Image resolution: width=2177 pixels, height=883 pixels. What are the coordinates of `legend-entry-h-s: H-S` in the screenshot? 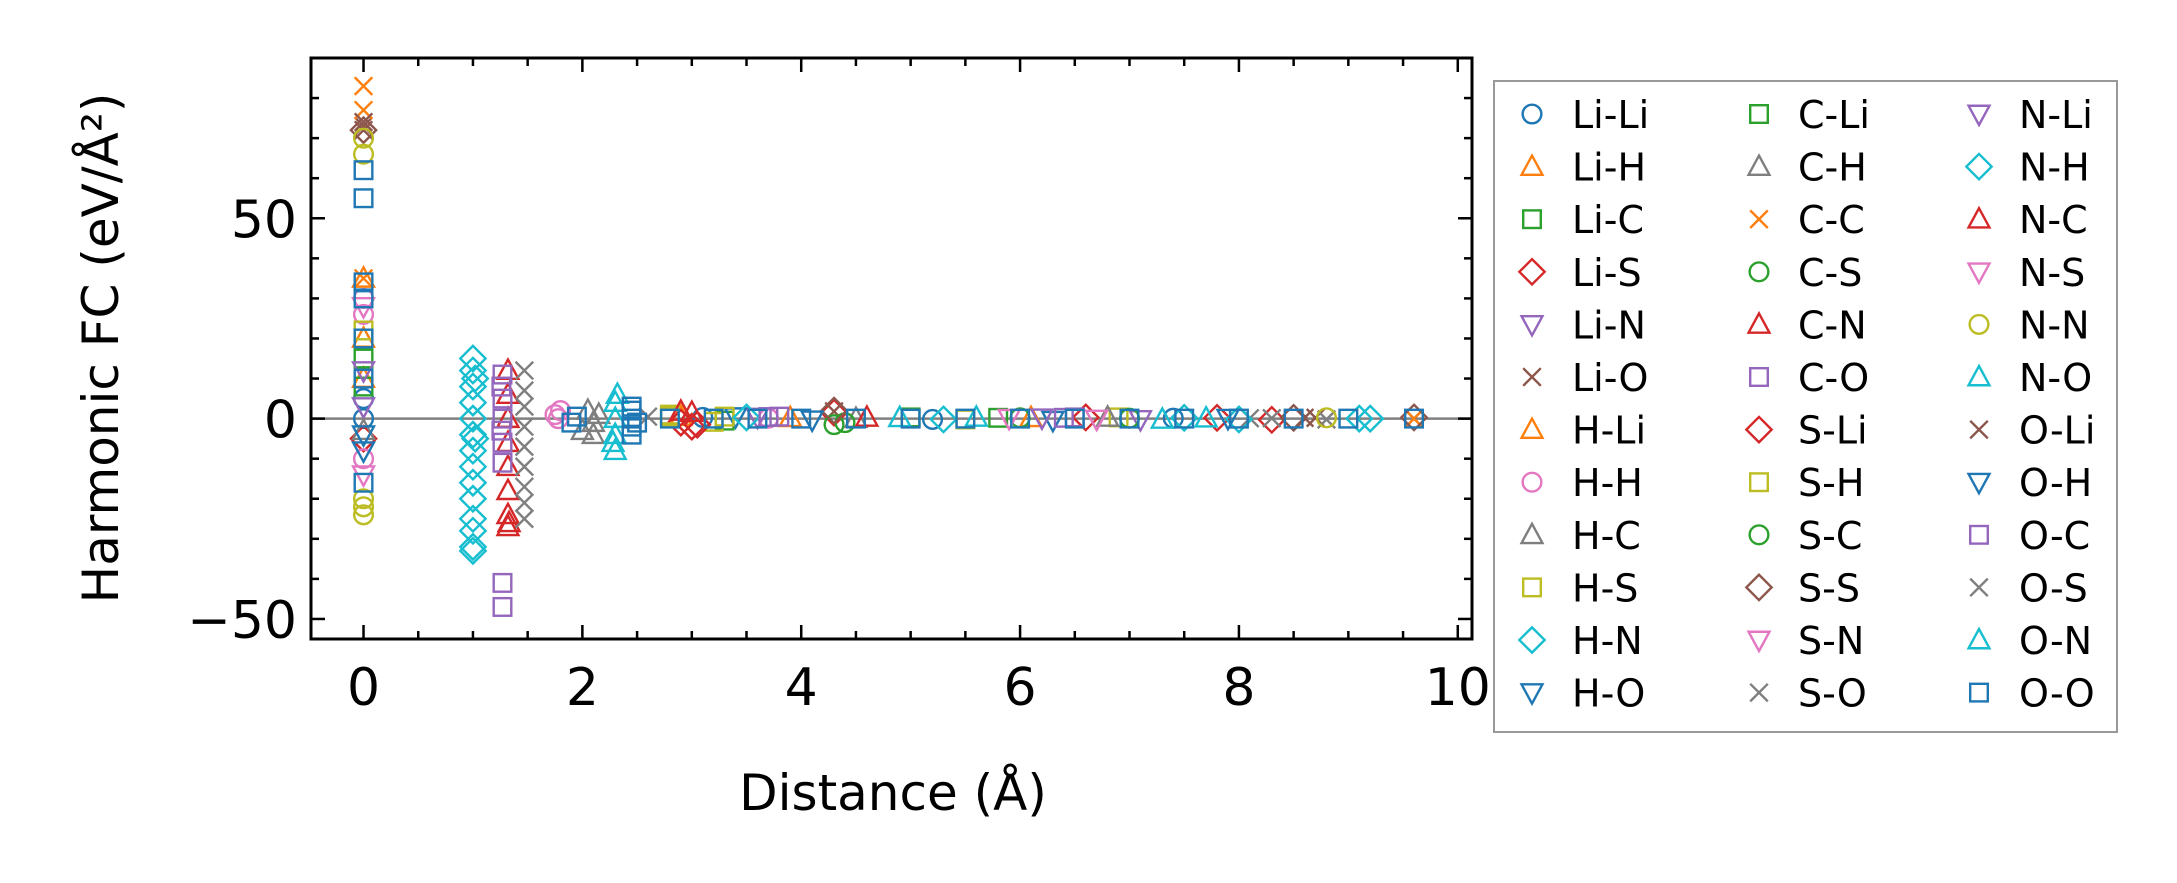 It's located at (1579, 588).